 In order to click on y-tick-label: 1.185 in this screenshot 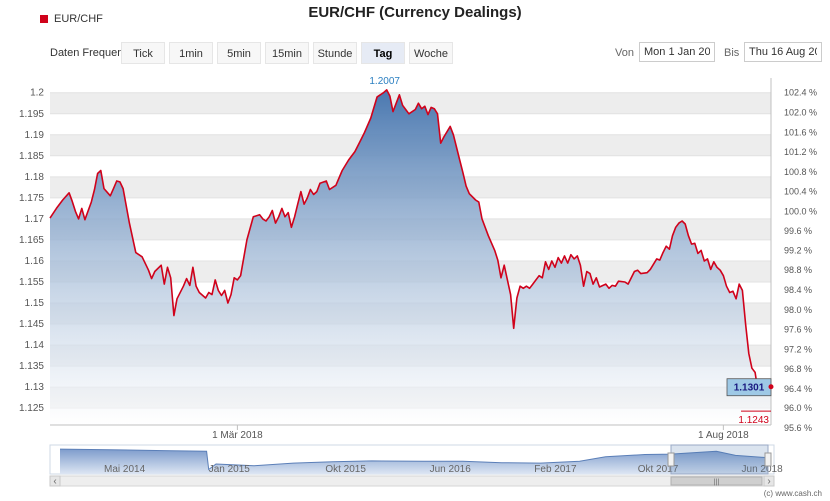, I will do `click(31, 156)`.